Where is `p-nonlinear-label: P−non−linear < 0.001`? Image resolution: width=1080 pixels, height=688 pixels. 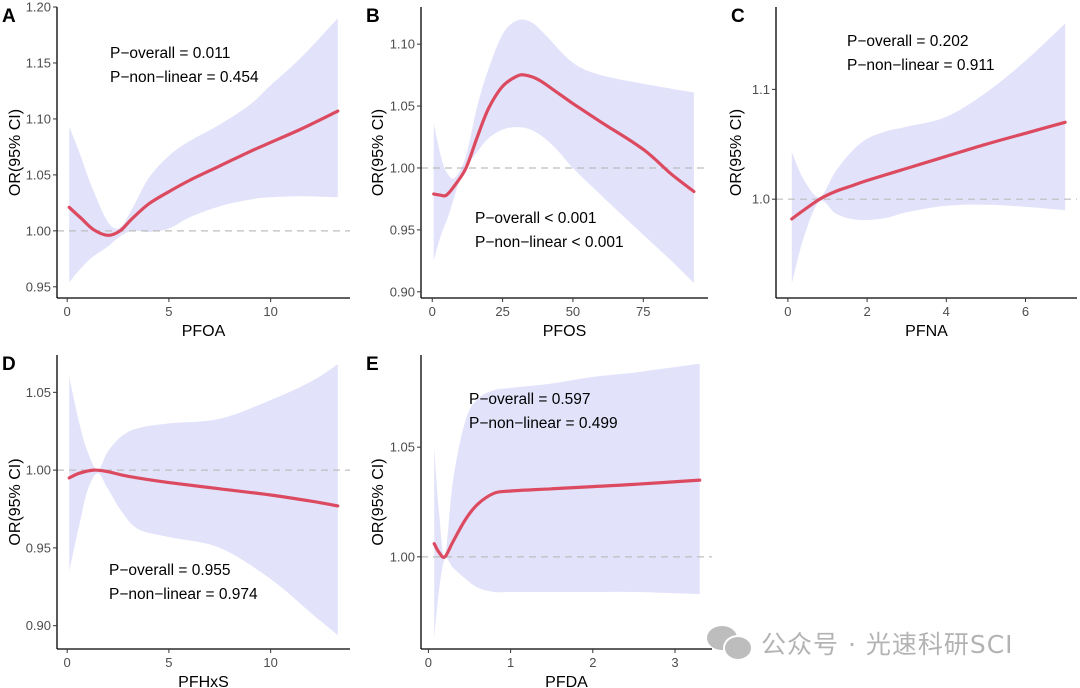
p-nonlinear-label: P−non−linear < 0.001 is located at coordinates (549, 242).